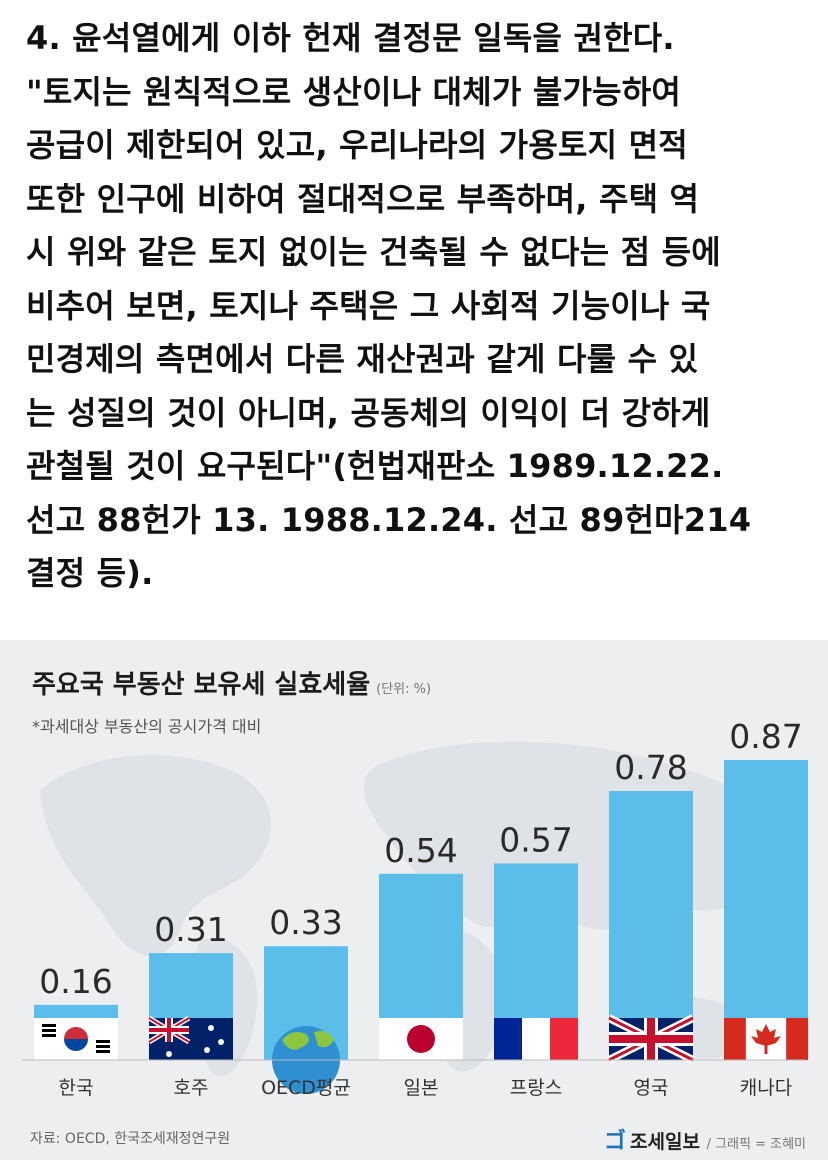 This screenshot has width=828, height=1160. What do you see at coordinates (420, 850) in the screenshot?
I see `data-label-3: 0.54` at bounding box center [420, 850].